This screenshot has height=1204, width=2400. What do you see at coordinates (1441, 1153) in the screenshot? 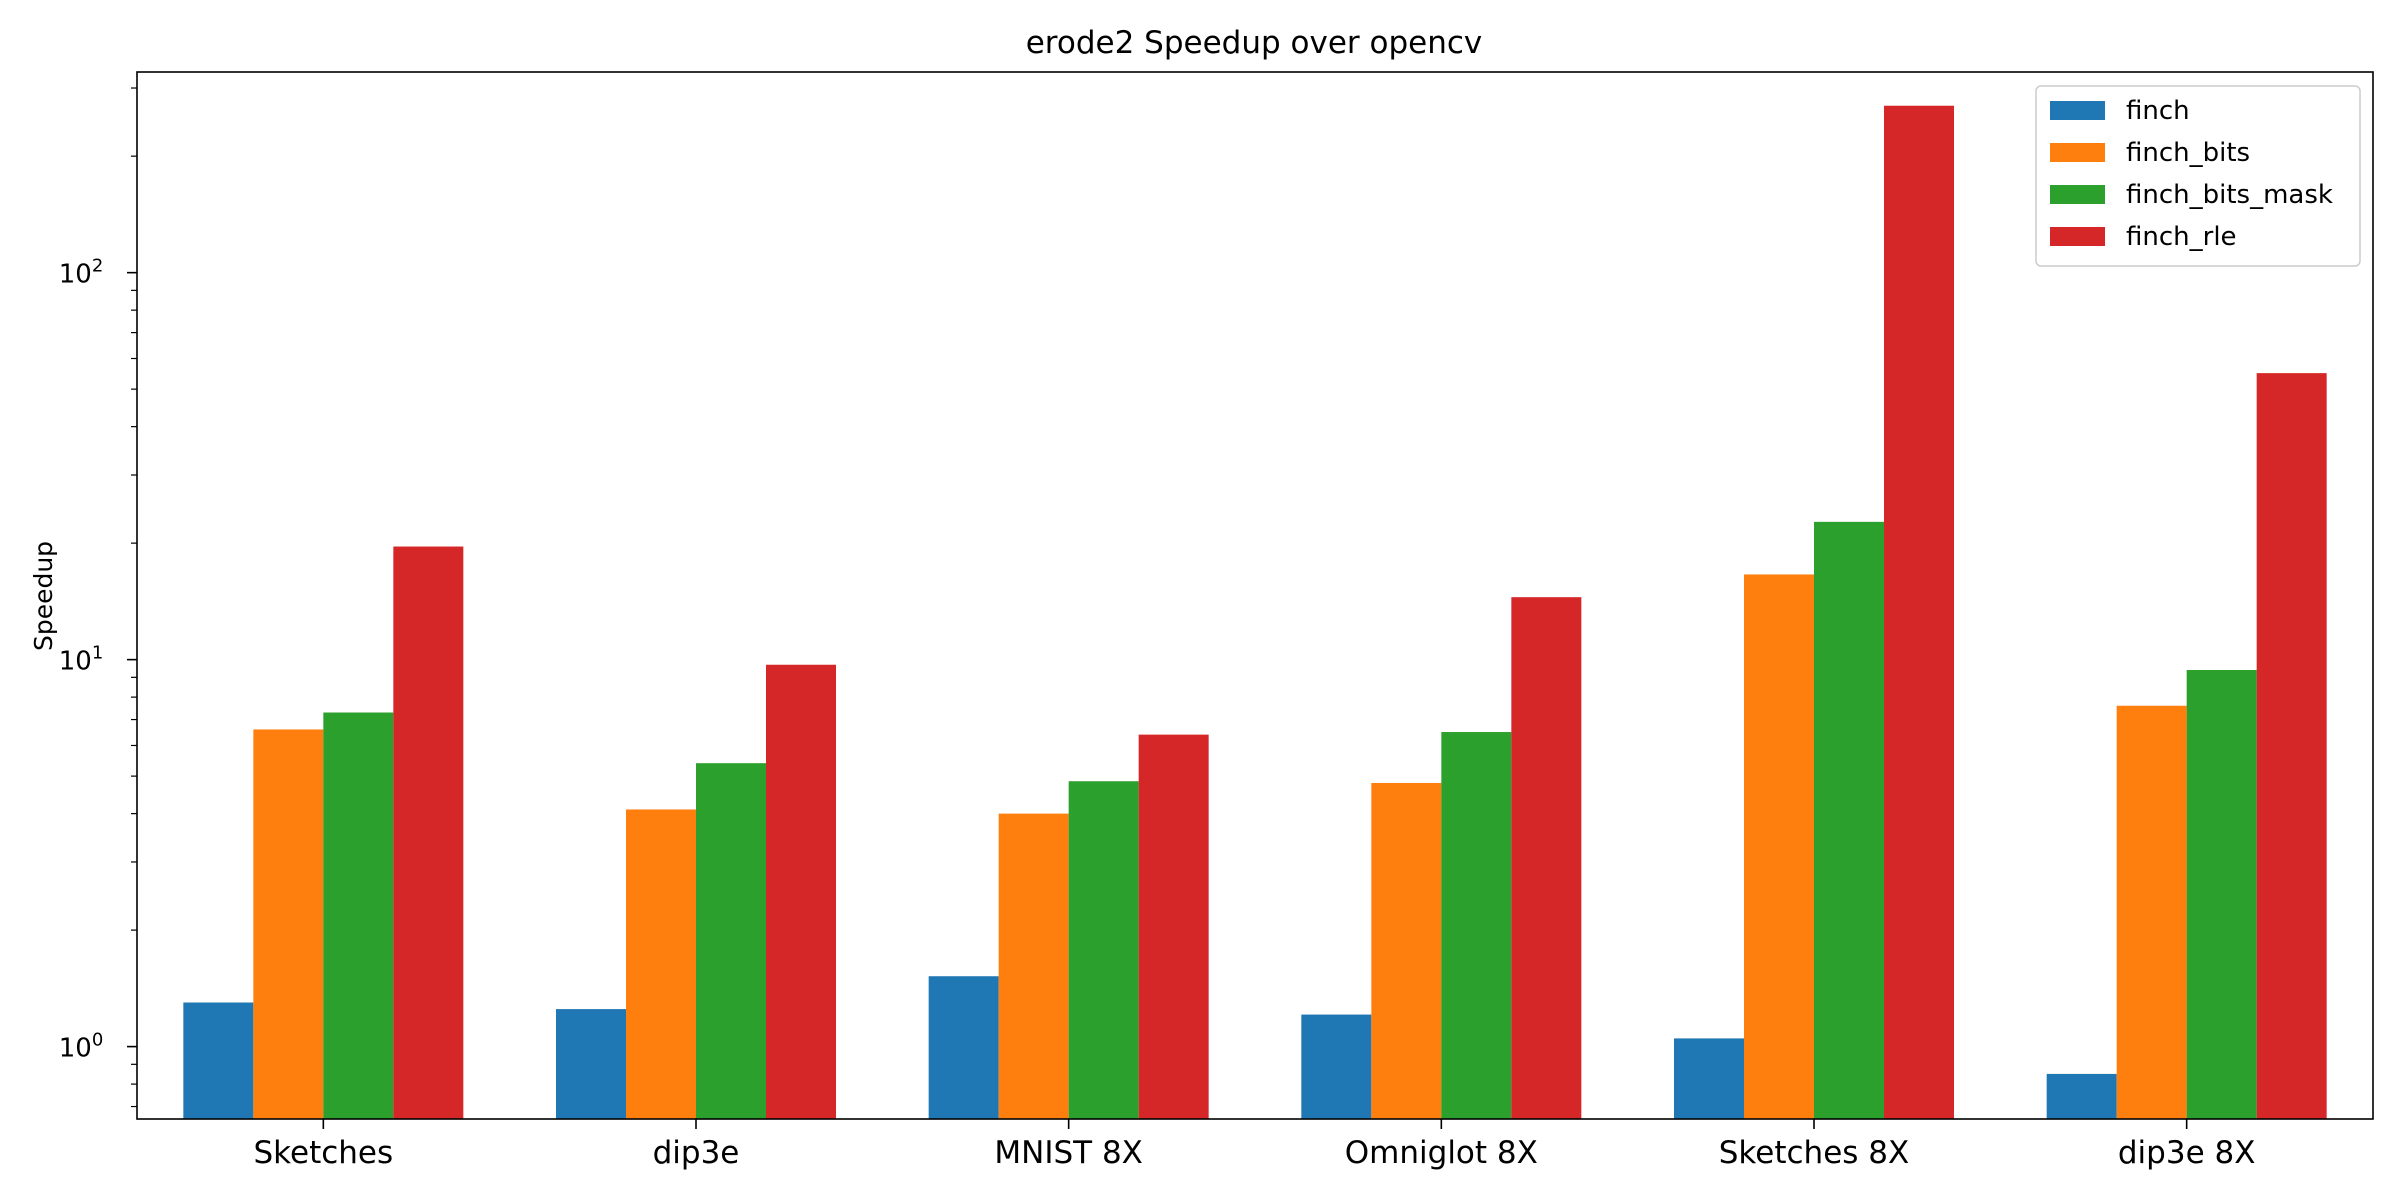
I see `x-tick-label: Omniglot 8X` at bounding box center [1441, 1153].